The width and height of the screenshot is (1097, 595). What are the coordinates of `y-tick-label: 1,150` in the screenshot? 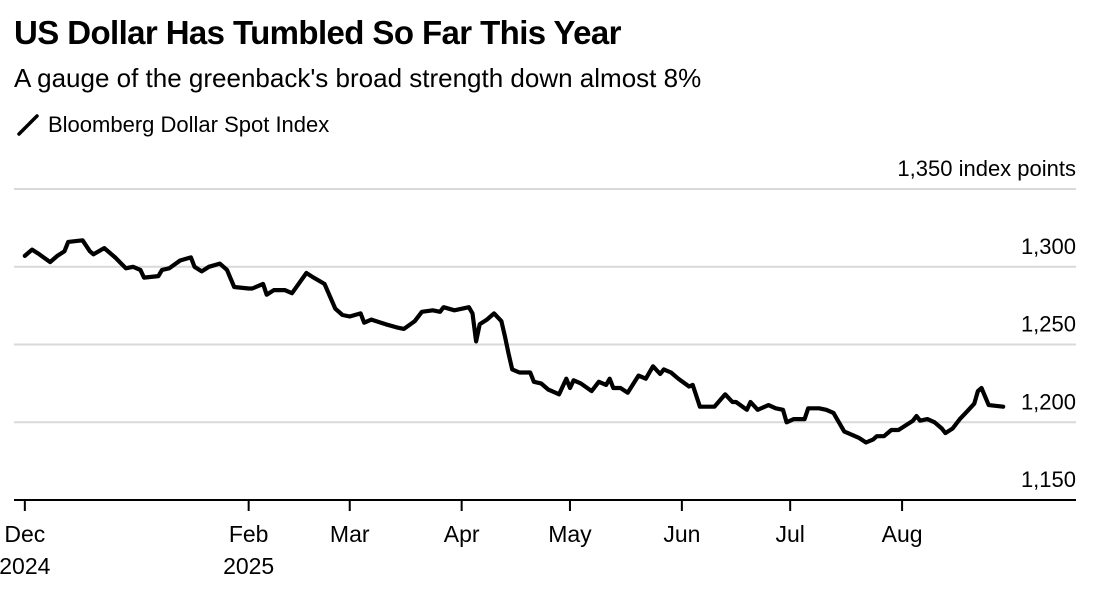 It's located at (1048, 479).